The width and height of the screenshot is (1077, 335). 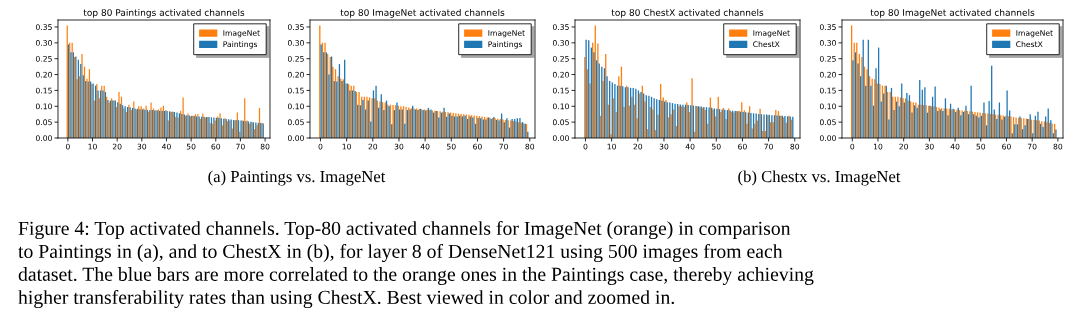 I want to click on text: higher transferability rates than using ChestX. Best viewed in color and zoomed in., so click(x=346, y=299).